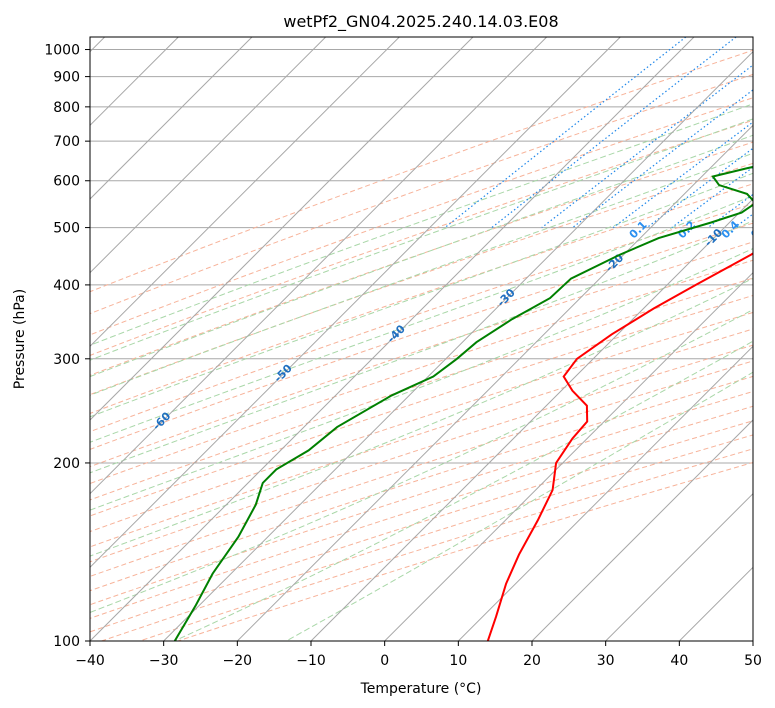  What do you see at coordinates (66, 286) in the screenshot?
I see `y-tick-label: 400` at bounding box center [66, 286].